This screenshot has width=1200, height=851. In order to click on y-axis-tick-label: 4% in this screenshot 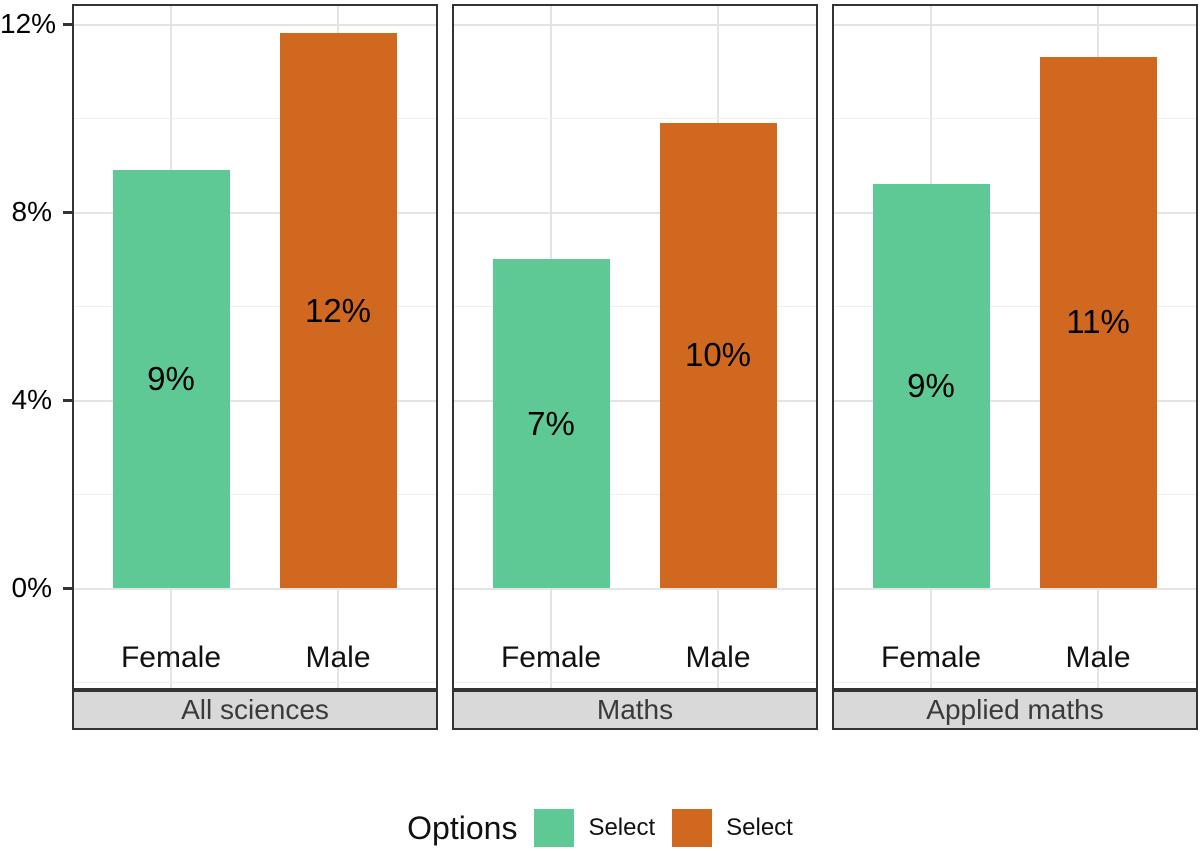, I will do `click(31, 399)`.